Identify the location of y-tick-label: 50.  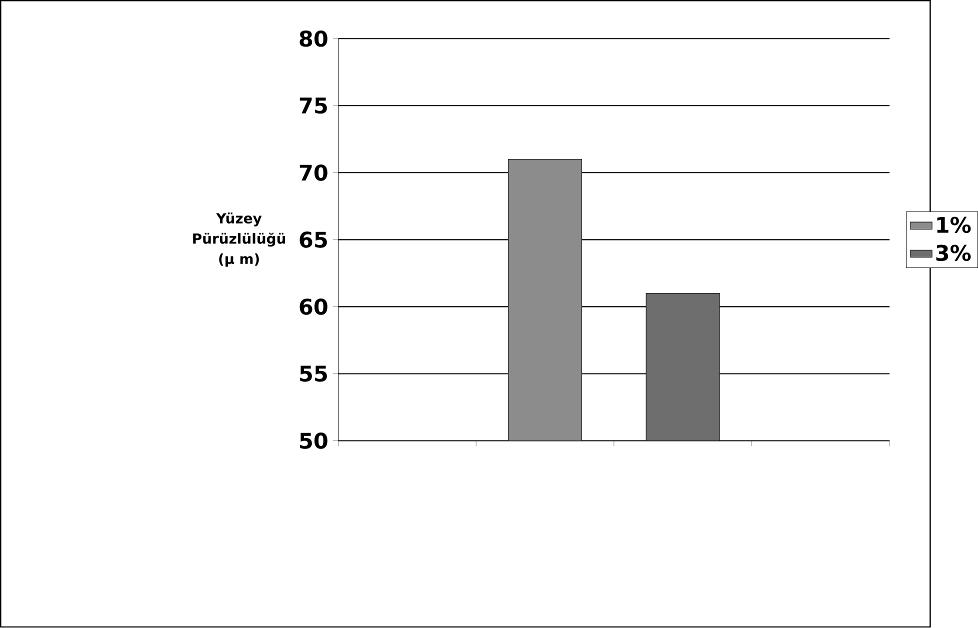
(314, 441).